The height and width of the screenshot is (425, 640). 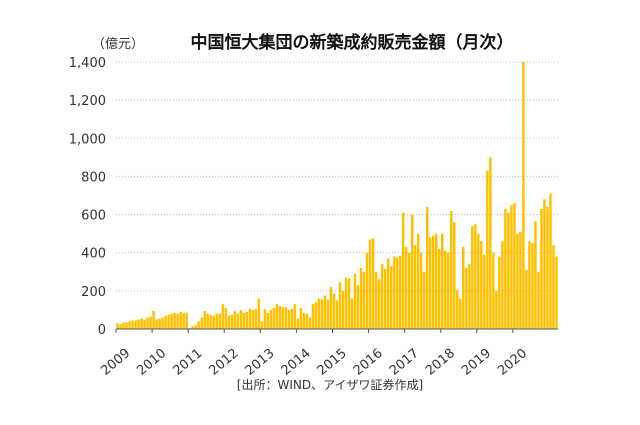 I want to click on source-note: [出所：WIND、アイザワ証券作成], so click(x=330, y=384).